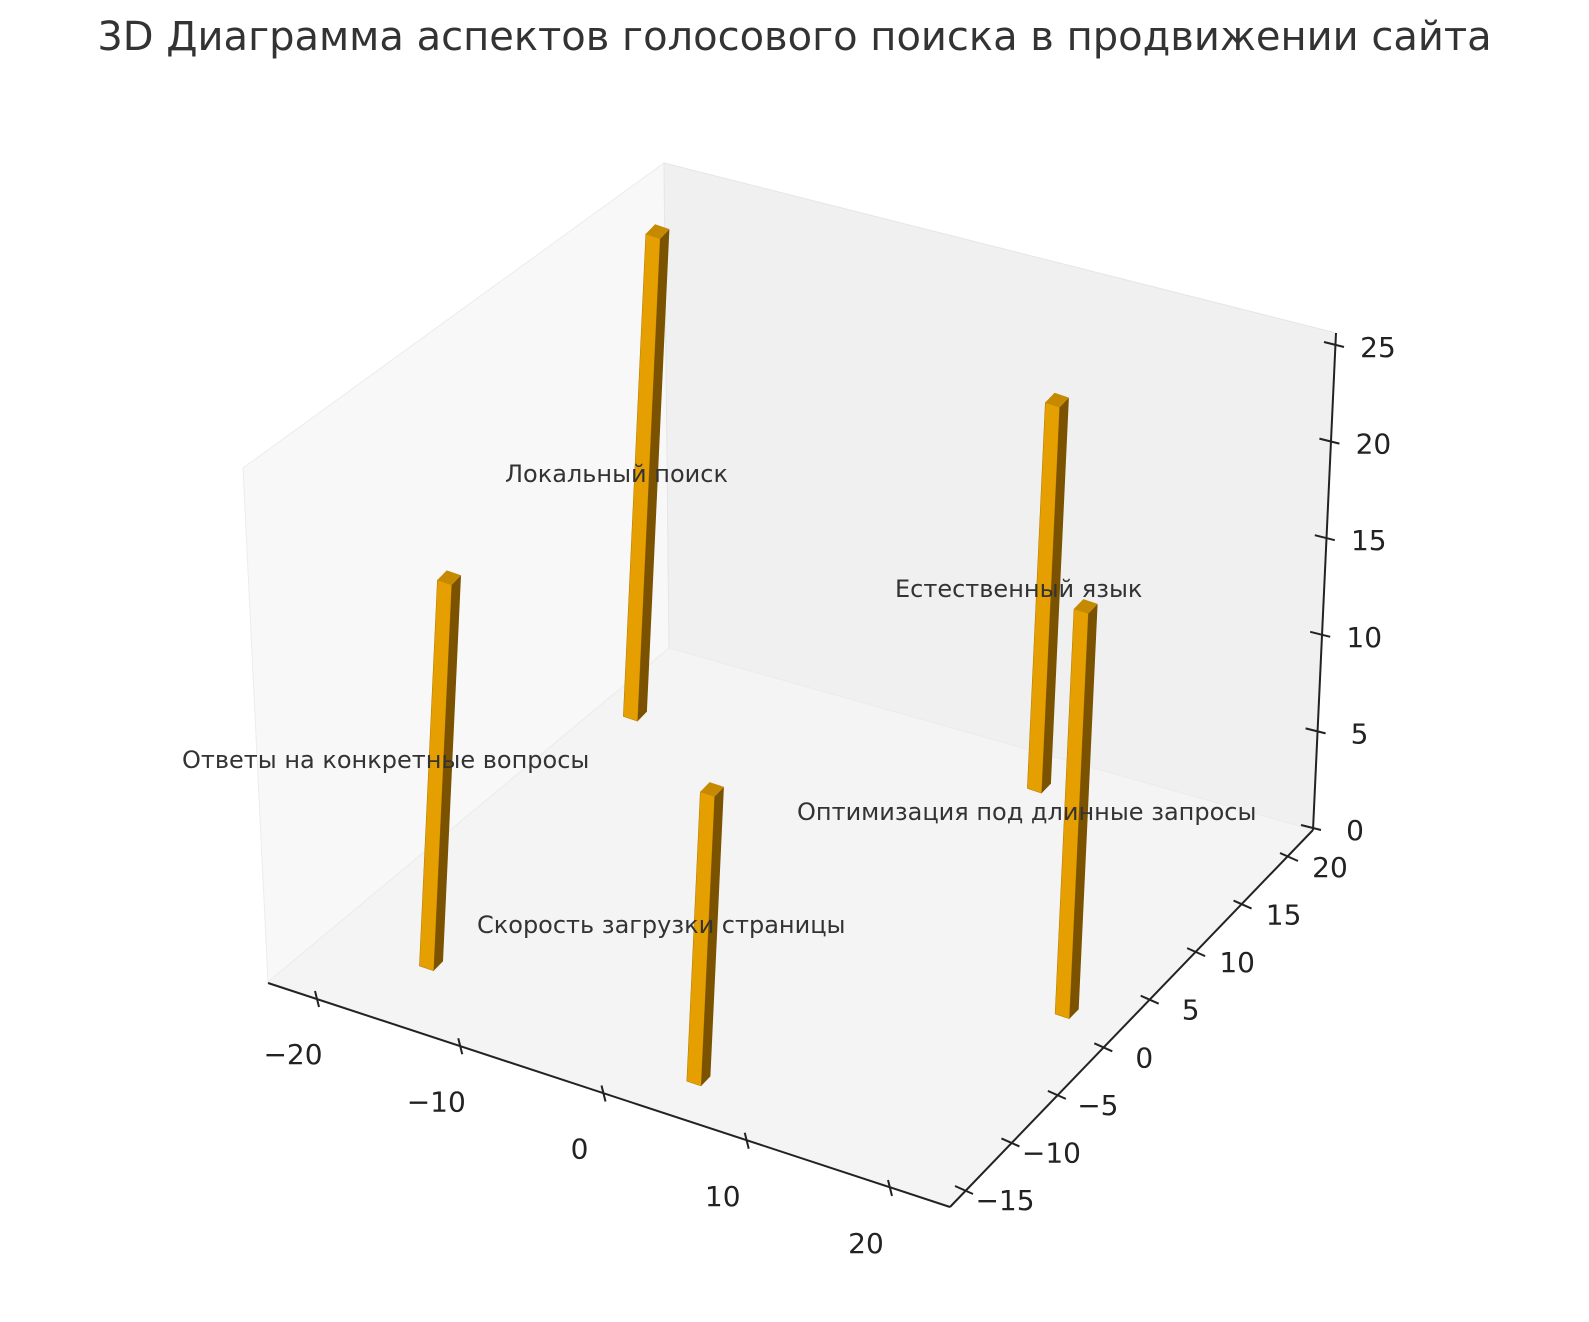 This screenshot has width=1589, height=1322. I want to click on z-tick-label: 20, so click(1374, 444).